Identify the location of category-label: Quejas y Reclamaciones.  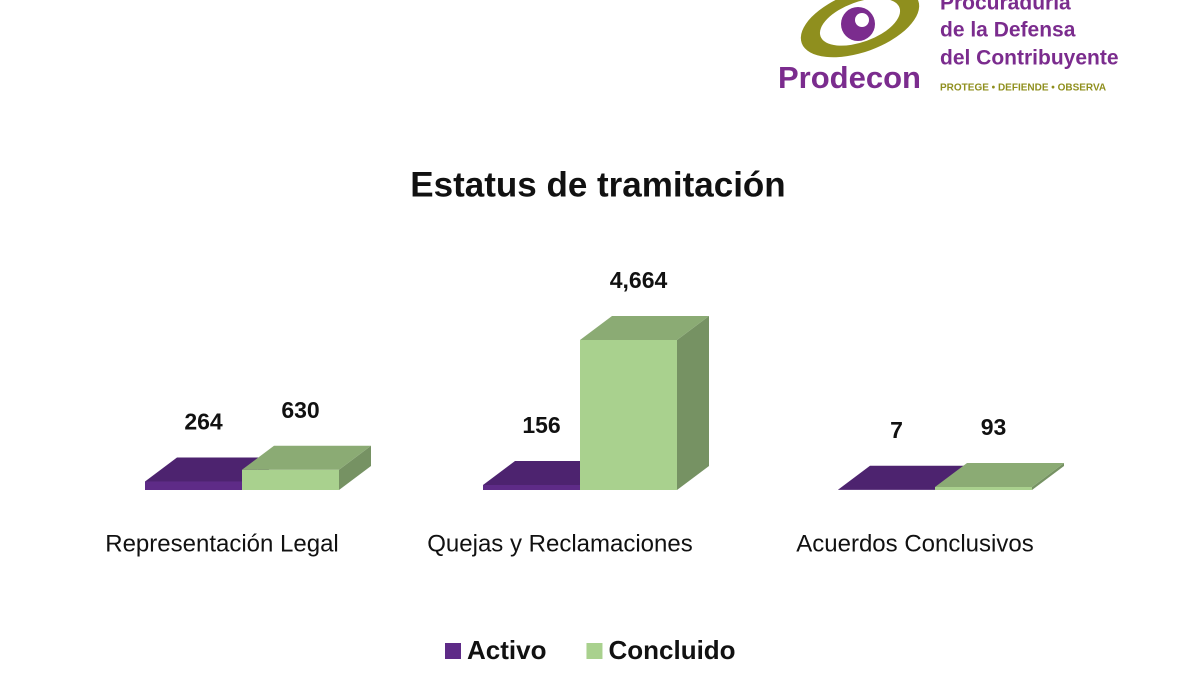
(559, 543).